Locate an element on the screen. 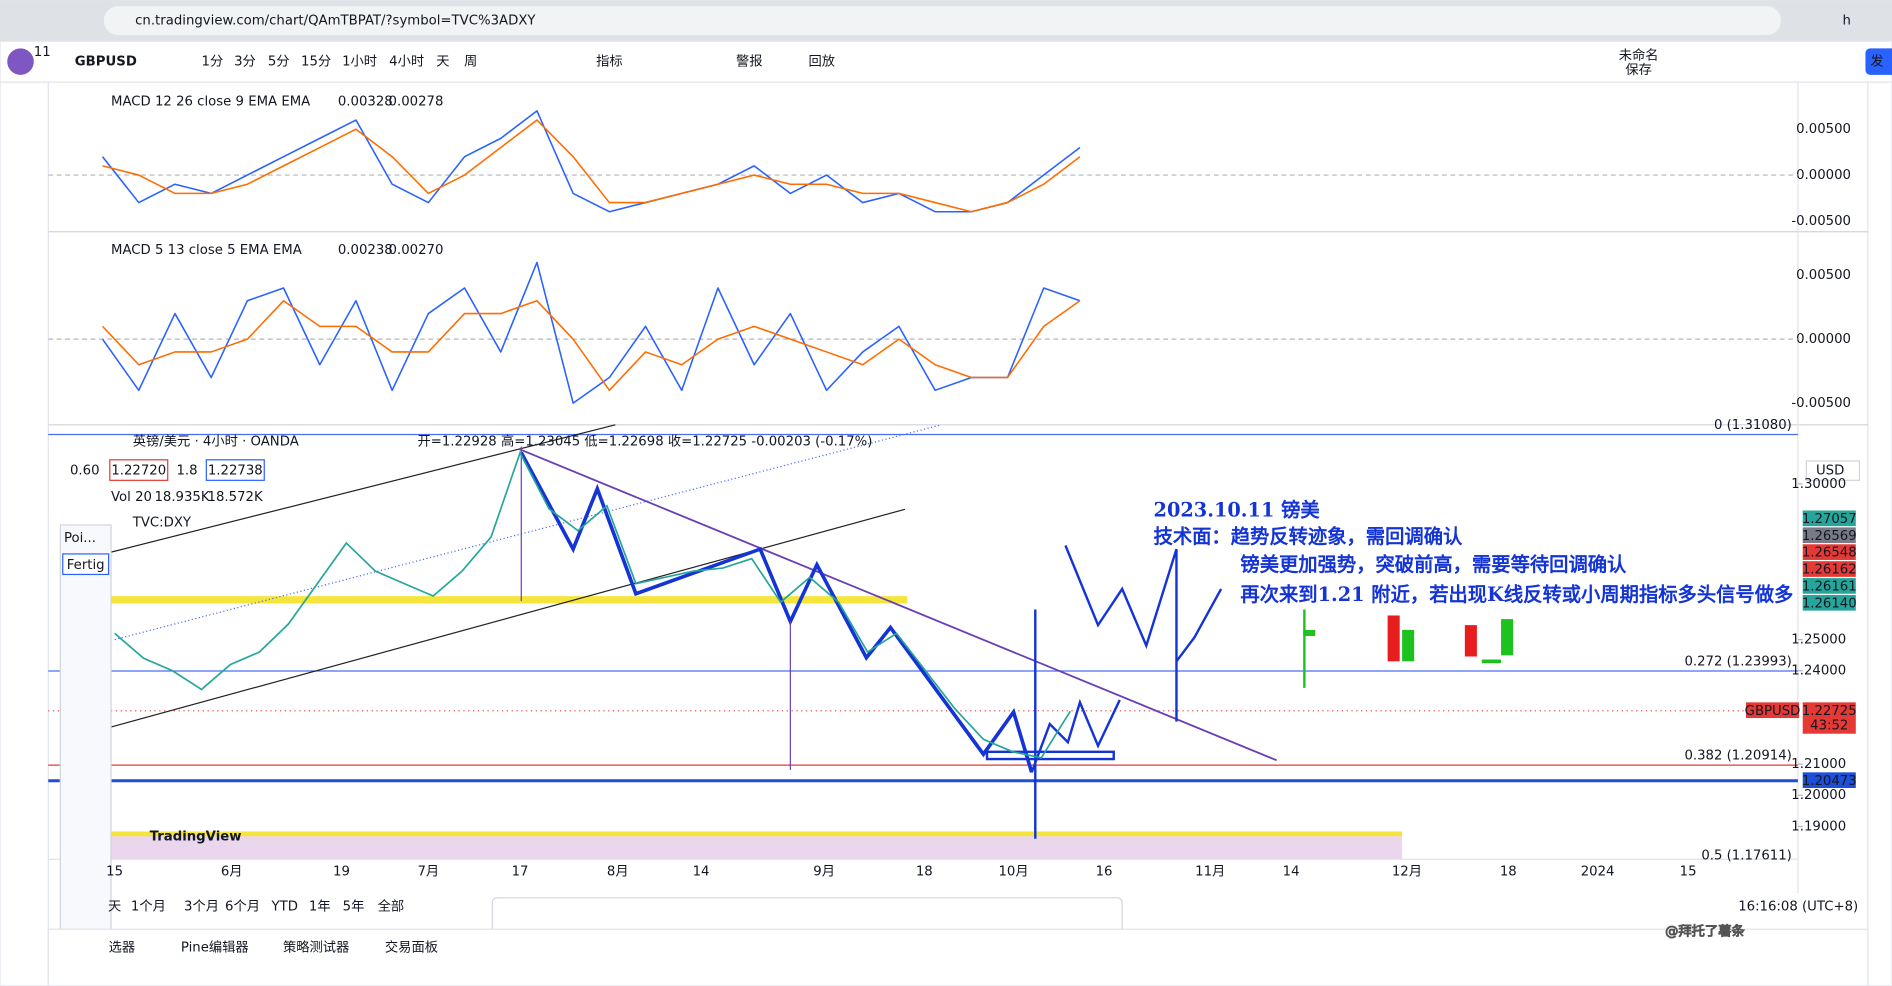  bid: 1.22720 is located at coordinates (138, 471).